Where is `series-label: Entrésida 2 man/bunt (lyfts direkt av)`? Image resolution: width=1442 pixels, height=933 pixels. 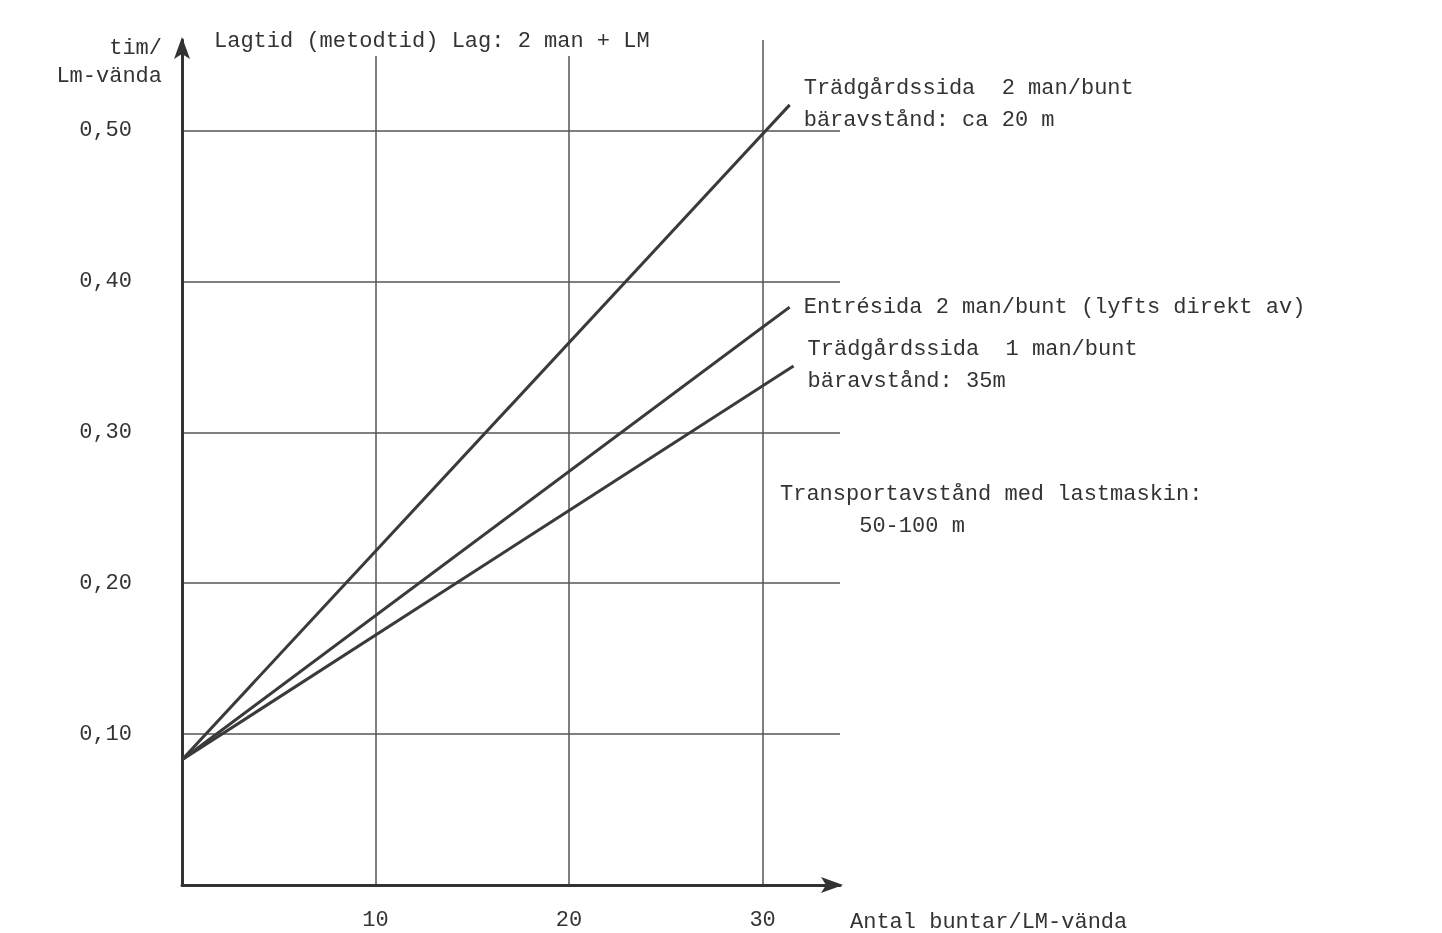
series-label: Entrésida 2 man/bunt (lyfts direkt av) is located at coordinates (1054, 307).